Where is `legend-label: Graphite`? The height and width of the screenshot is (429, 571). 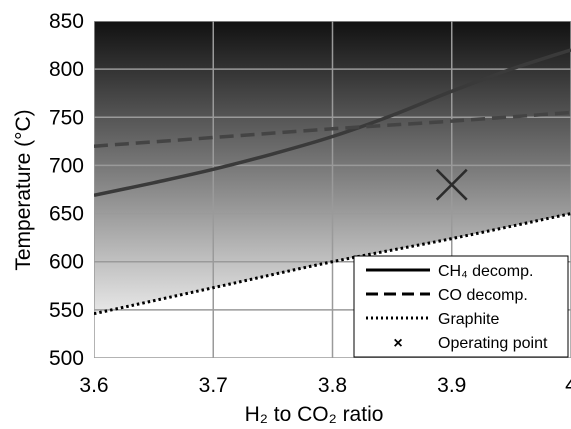 legend-label: Graphite is located at coordinates (468, 319).